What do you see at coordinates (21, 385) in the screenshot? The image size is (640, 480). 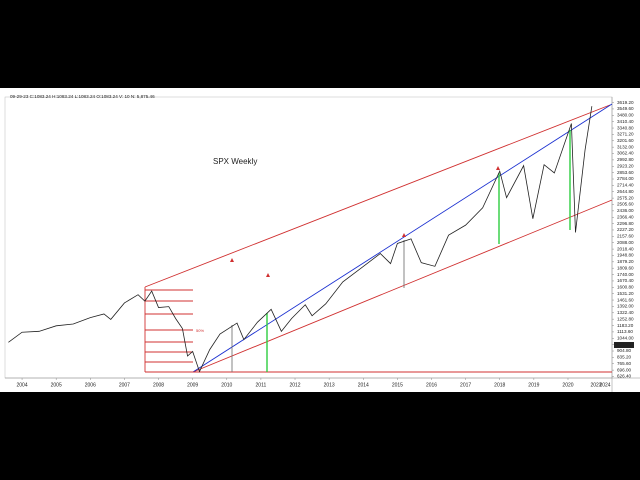 I see `x-tick-label: 2004` at bounding box center [21, 385].